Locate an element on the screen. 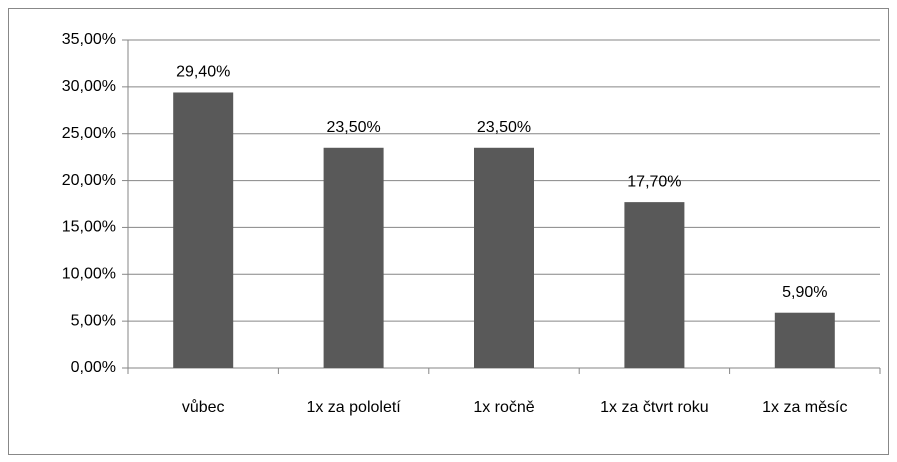 The width and height of the screenshot is (897, 462). data-label: 5,90% is located at coordinates (804, 292).